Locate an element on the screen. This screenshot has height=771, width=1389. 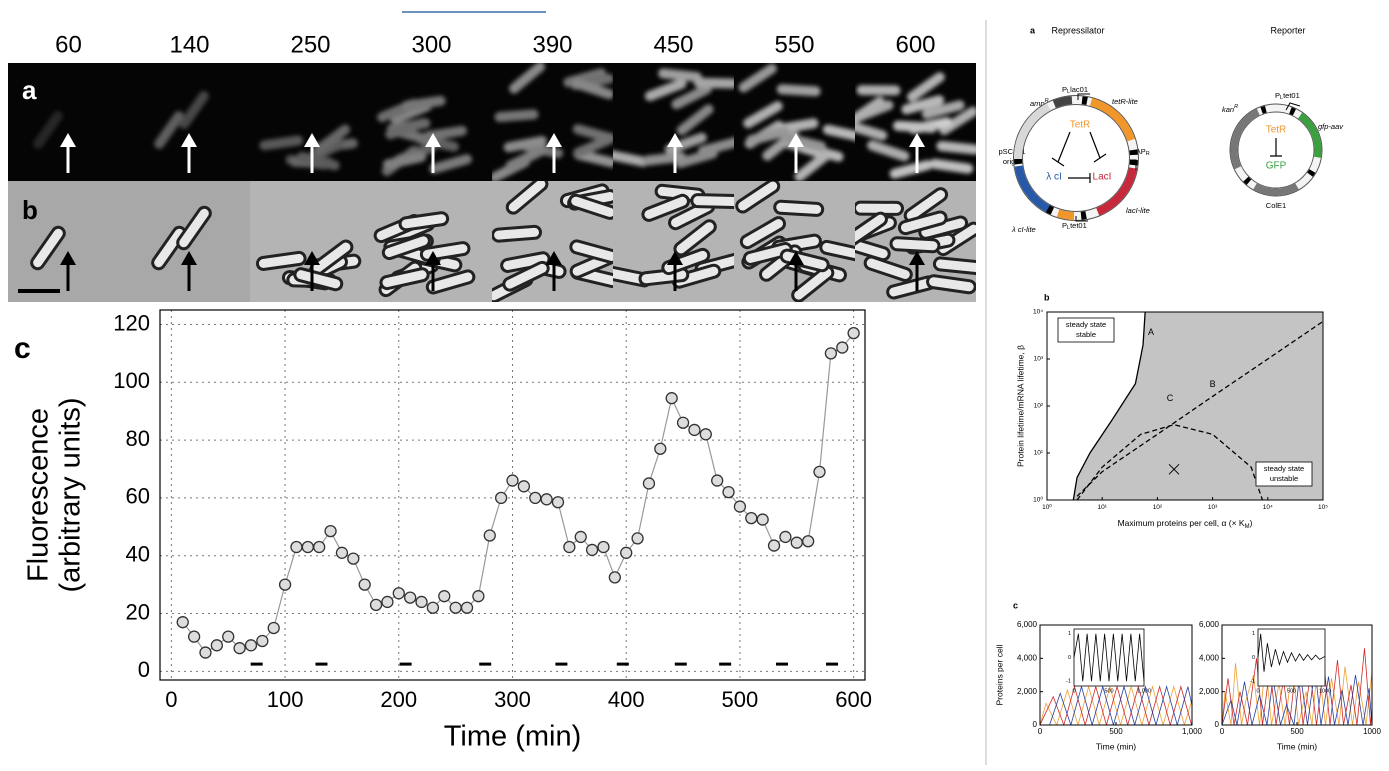
y-tick-label: 6,000 is located at coordinates (1209, 624).